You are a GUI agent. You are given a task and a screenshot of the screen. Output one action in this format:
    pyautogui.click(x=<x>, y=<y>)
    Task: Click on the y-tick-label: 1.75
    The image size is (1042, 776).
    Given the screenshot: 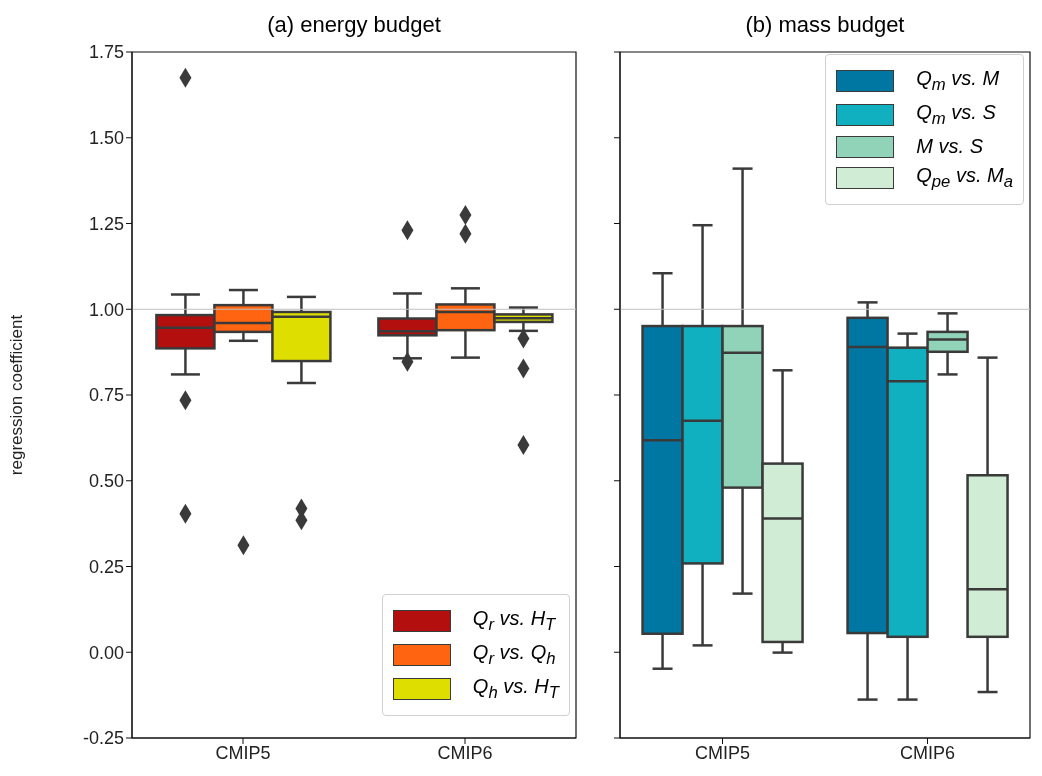 What is the action you would take?
    pyautogui.click(x=106, y=52)
    